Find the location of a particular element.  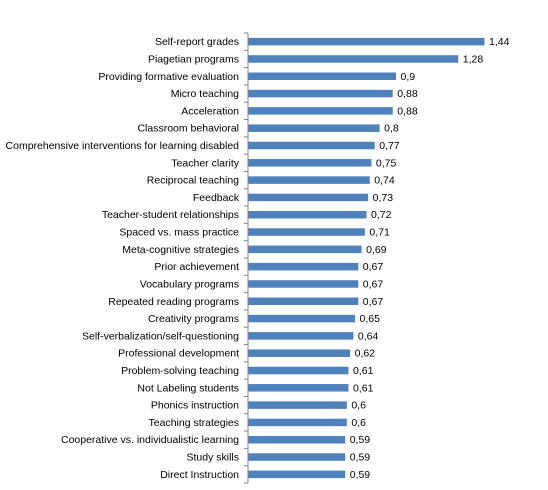

category-label: Providing formative evaluation is located at coordinates (168, 77).